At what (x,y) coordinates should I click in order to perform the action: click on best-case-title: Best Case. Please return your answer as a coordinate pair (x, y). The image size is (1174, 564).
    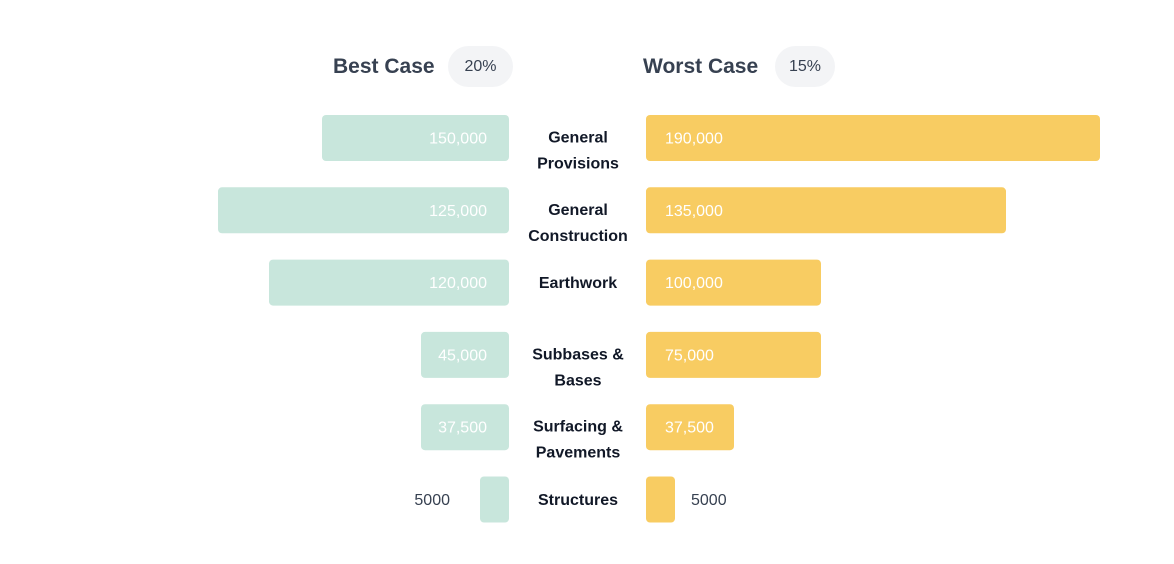
    Looking at the image, I should click on (384, 66).